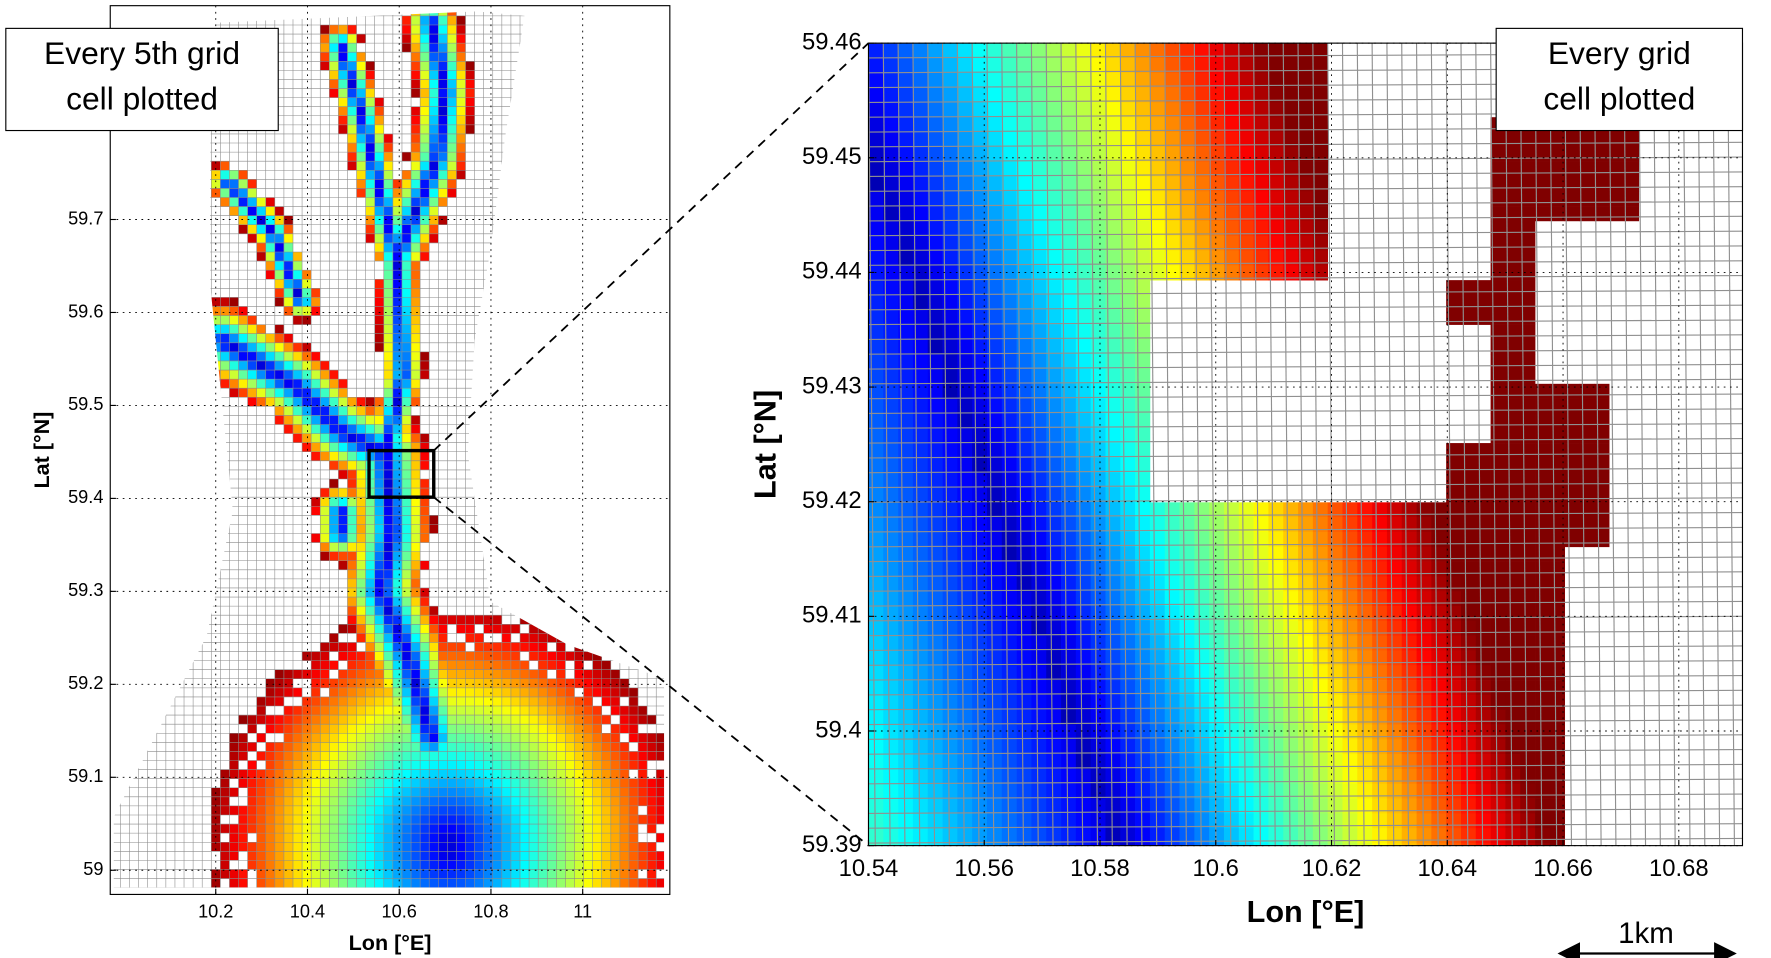  Describe the element at coordinates (1619, 53) in the screenshot. I see `annotation-text: Every grid` at that location.